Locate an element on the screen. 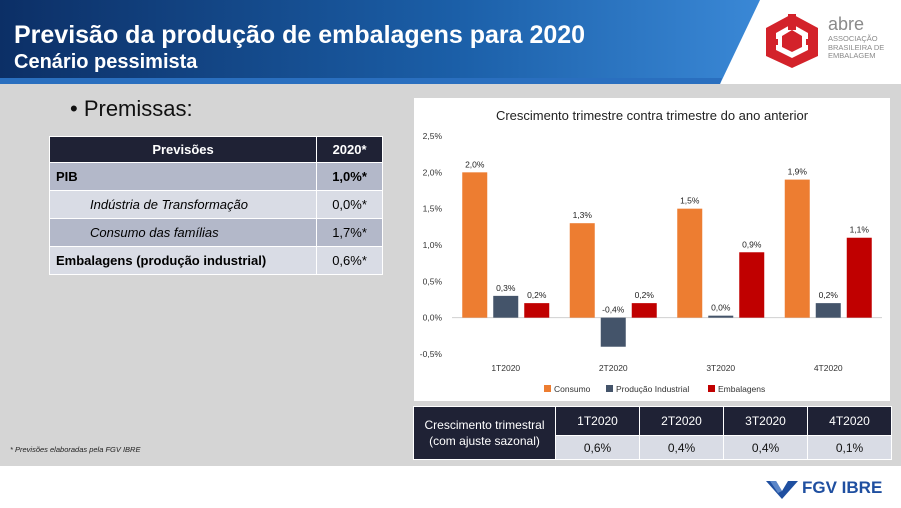  row-label: PIB is located at coordinates (183, 176).